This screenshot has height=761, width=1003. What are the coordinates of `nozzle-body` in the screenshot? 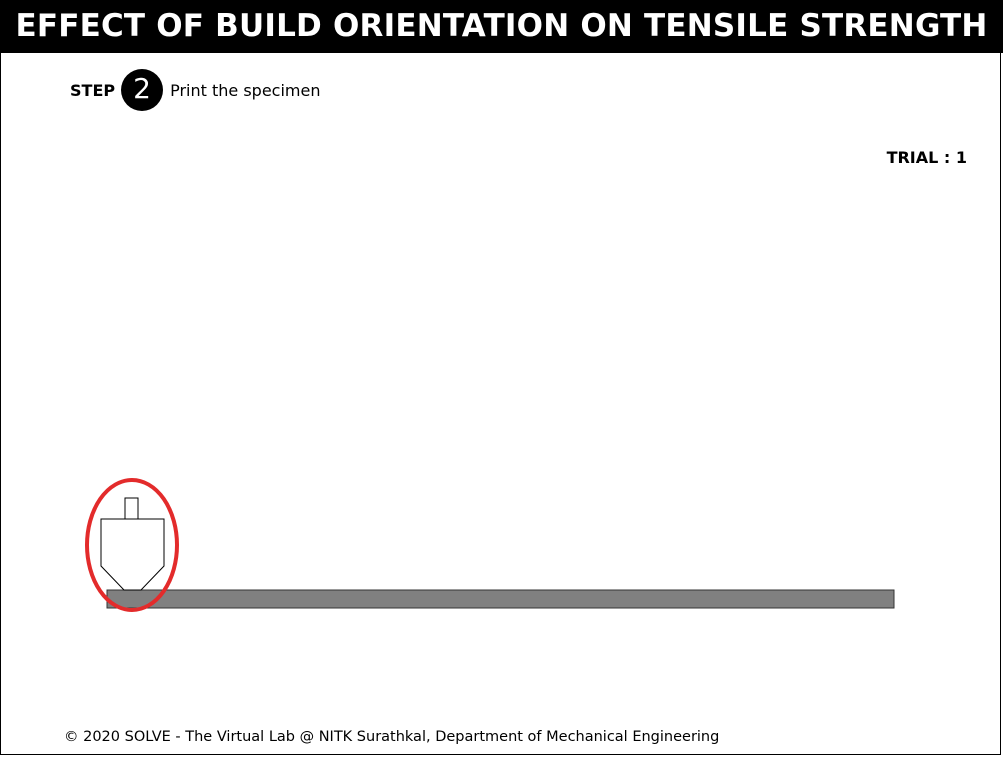 It's located at (132, 554).